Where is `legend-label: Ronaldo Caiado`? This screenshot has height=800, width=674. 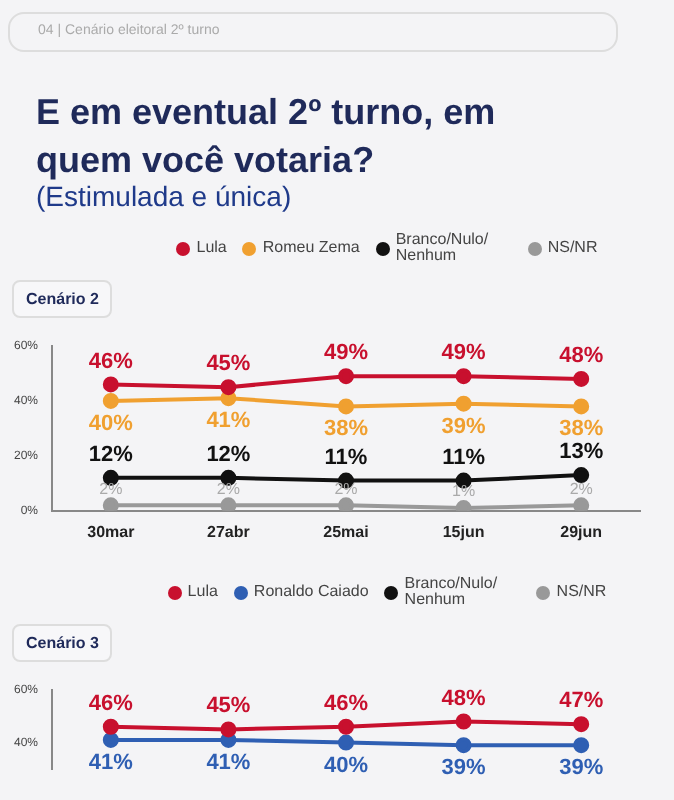 legend-label: Ronaldo Caiado is located at coordinates (311, 591).